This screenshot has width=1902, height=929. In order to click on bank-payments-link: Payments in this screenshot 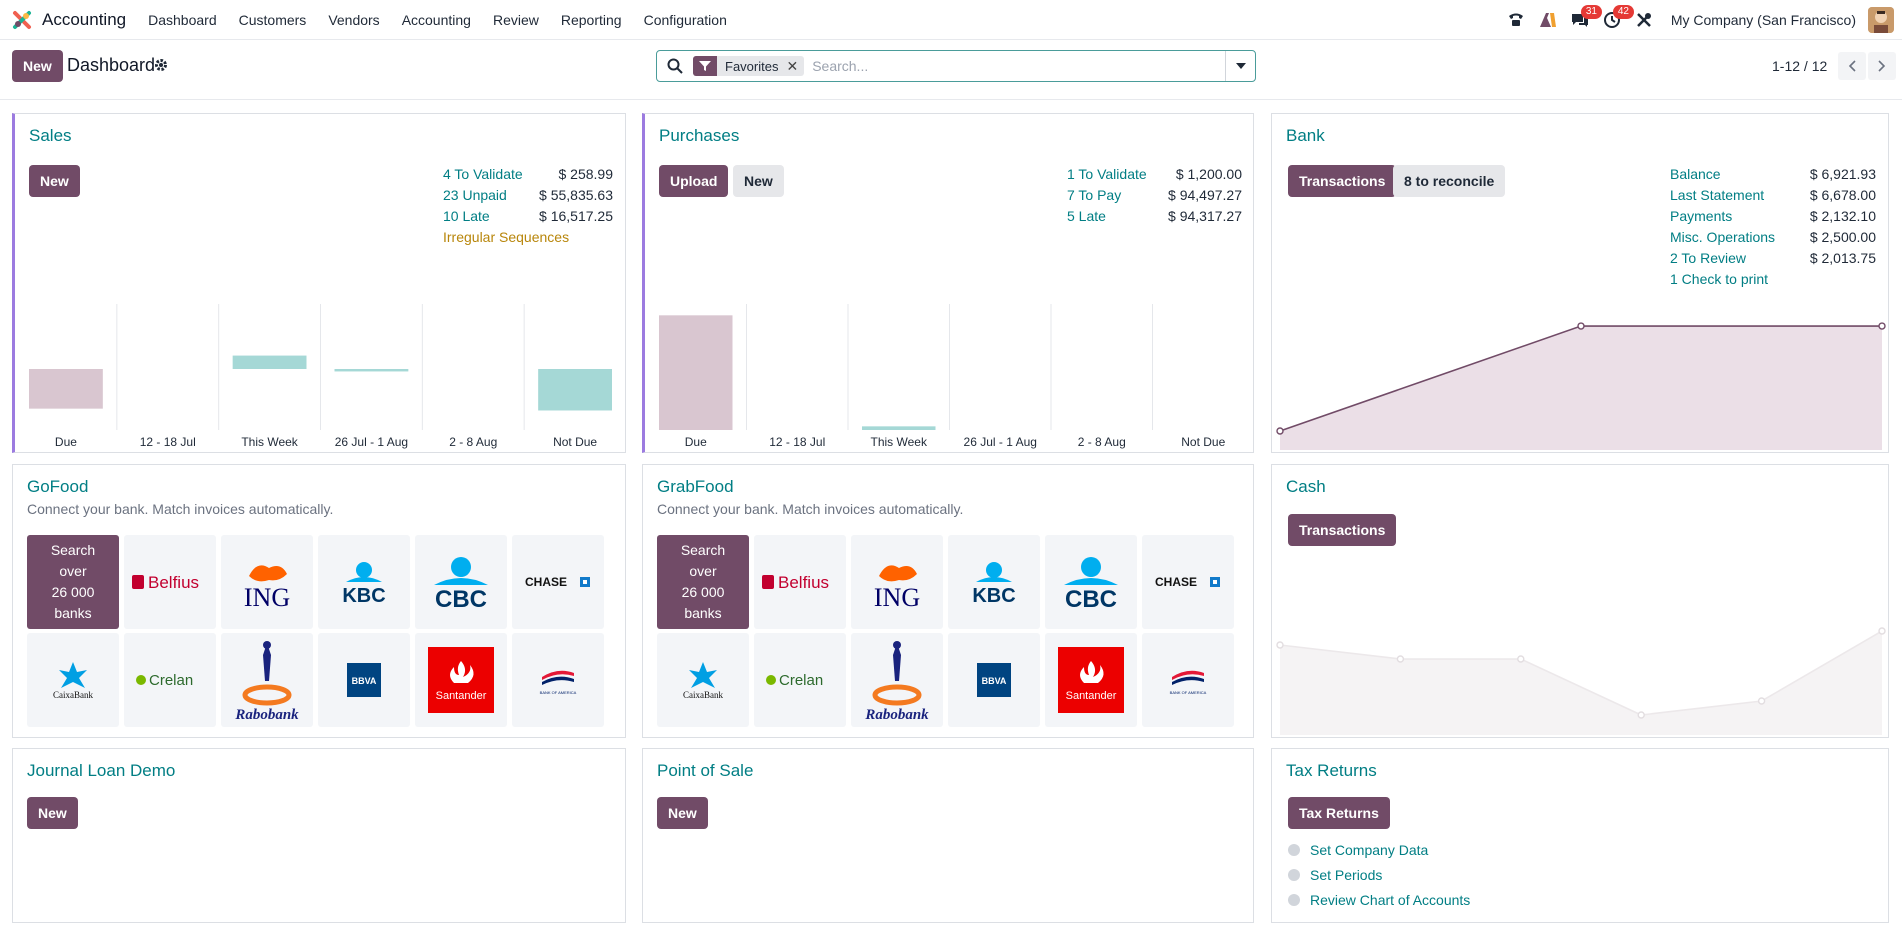, I will do `click(1701, 216)`.